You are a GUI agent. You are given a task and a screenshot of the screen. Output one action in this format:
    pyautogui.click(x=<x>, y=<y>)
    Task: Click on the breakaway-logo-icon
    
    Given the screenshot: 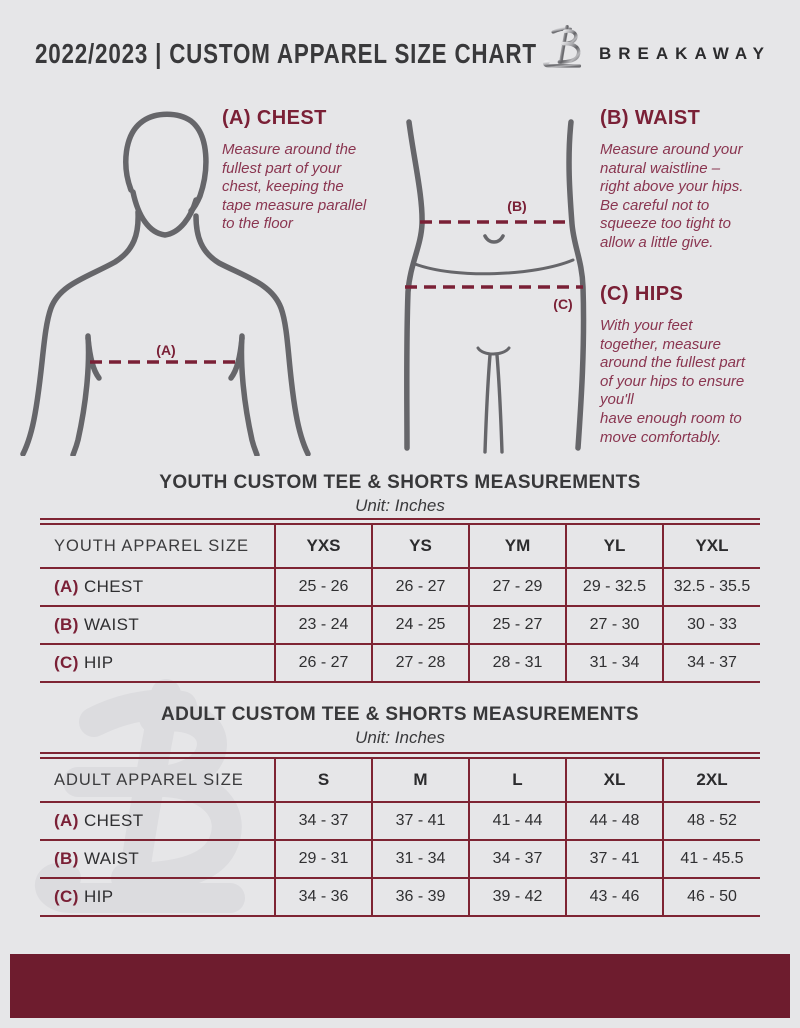 What is the action you would take?
    pyautogui.click(x=562, y=46)
    